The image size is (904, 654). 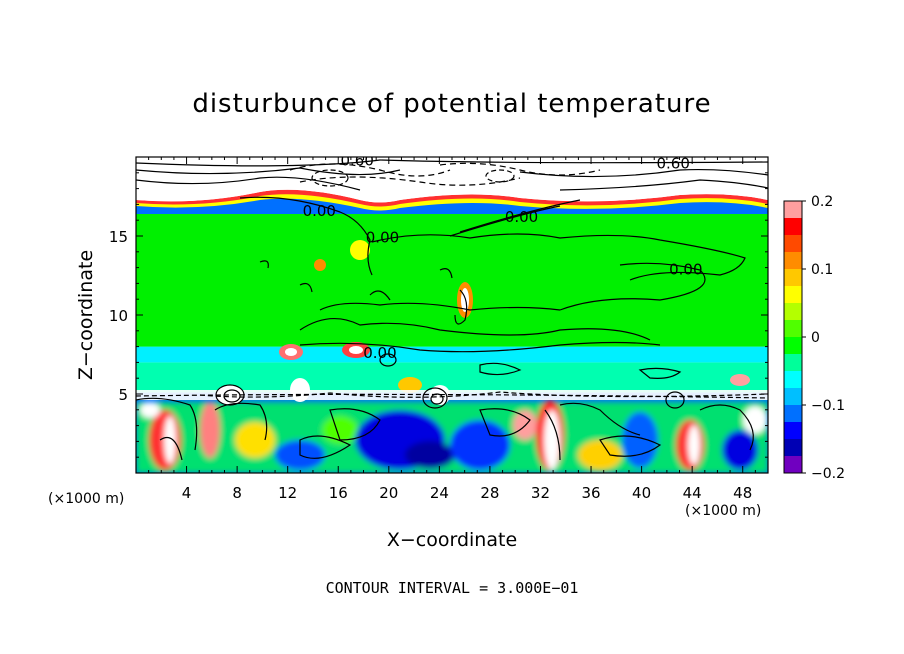 What do you see at coordinates (86, 315) in the screenshot?
I see `y-axis-label: Z−coordinate` at bounding box center [86, 315].